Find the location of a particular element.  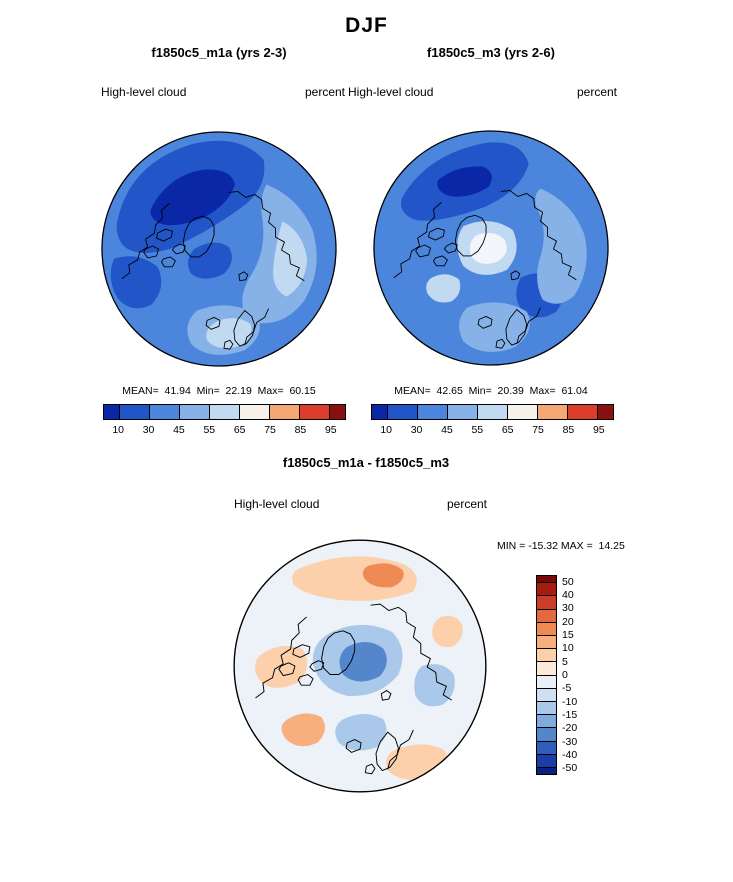

map1-boundary-circle is located at coordinates (219, 249).